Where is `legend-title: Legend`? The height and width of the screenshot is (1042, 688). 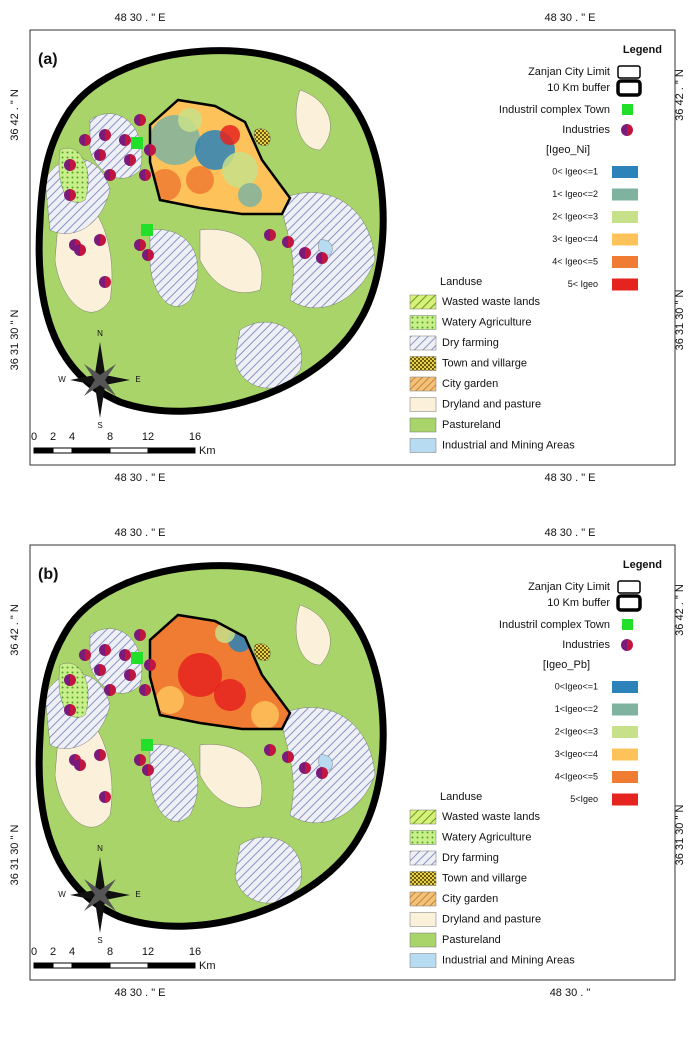 legend-title: Legend is located at coordinates (642, 50).